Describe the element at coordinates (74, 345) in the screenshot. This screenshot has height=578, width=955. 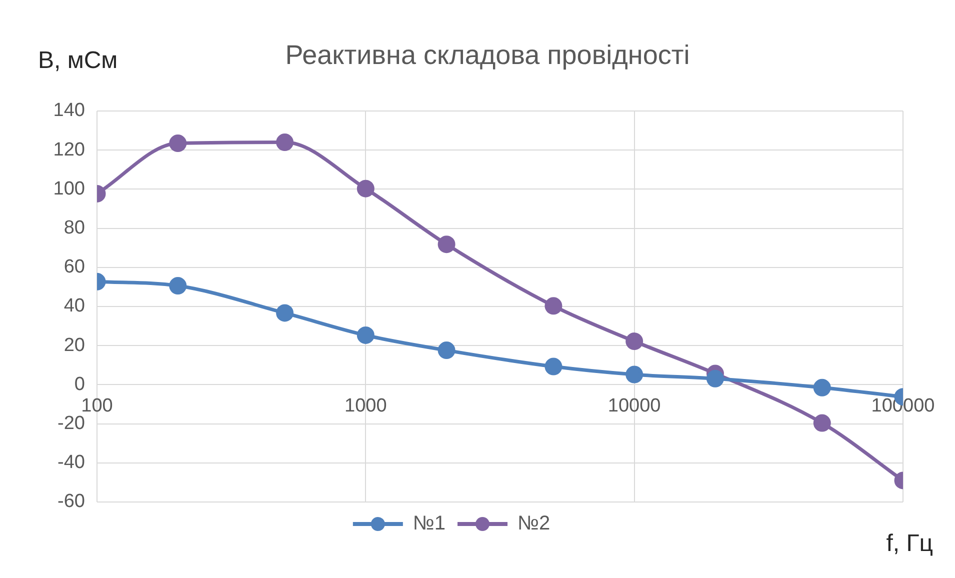
I see `y-tick-label: 20` at that location.